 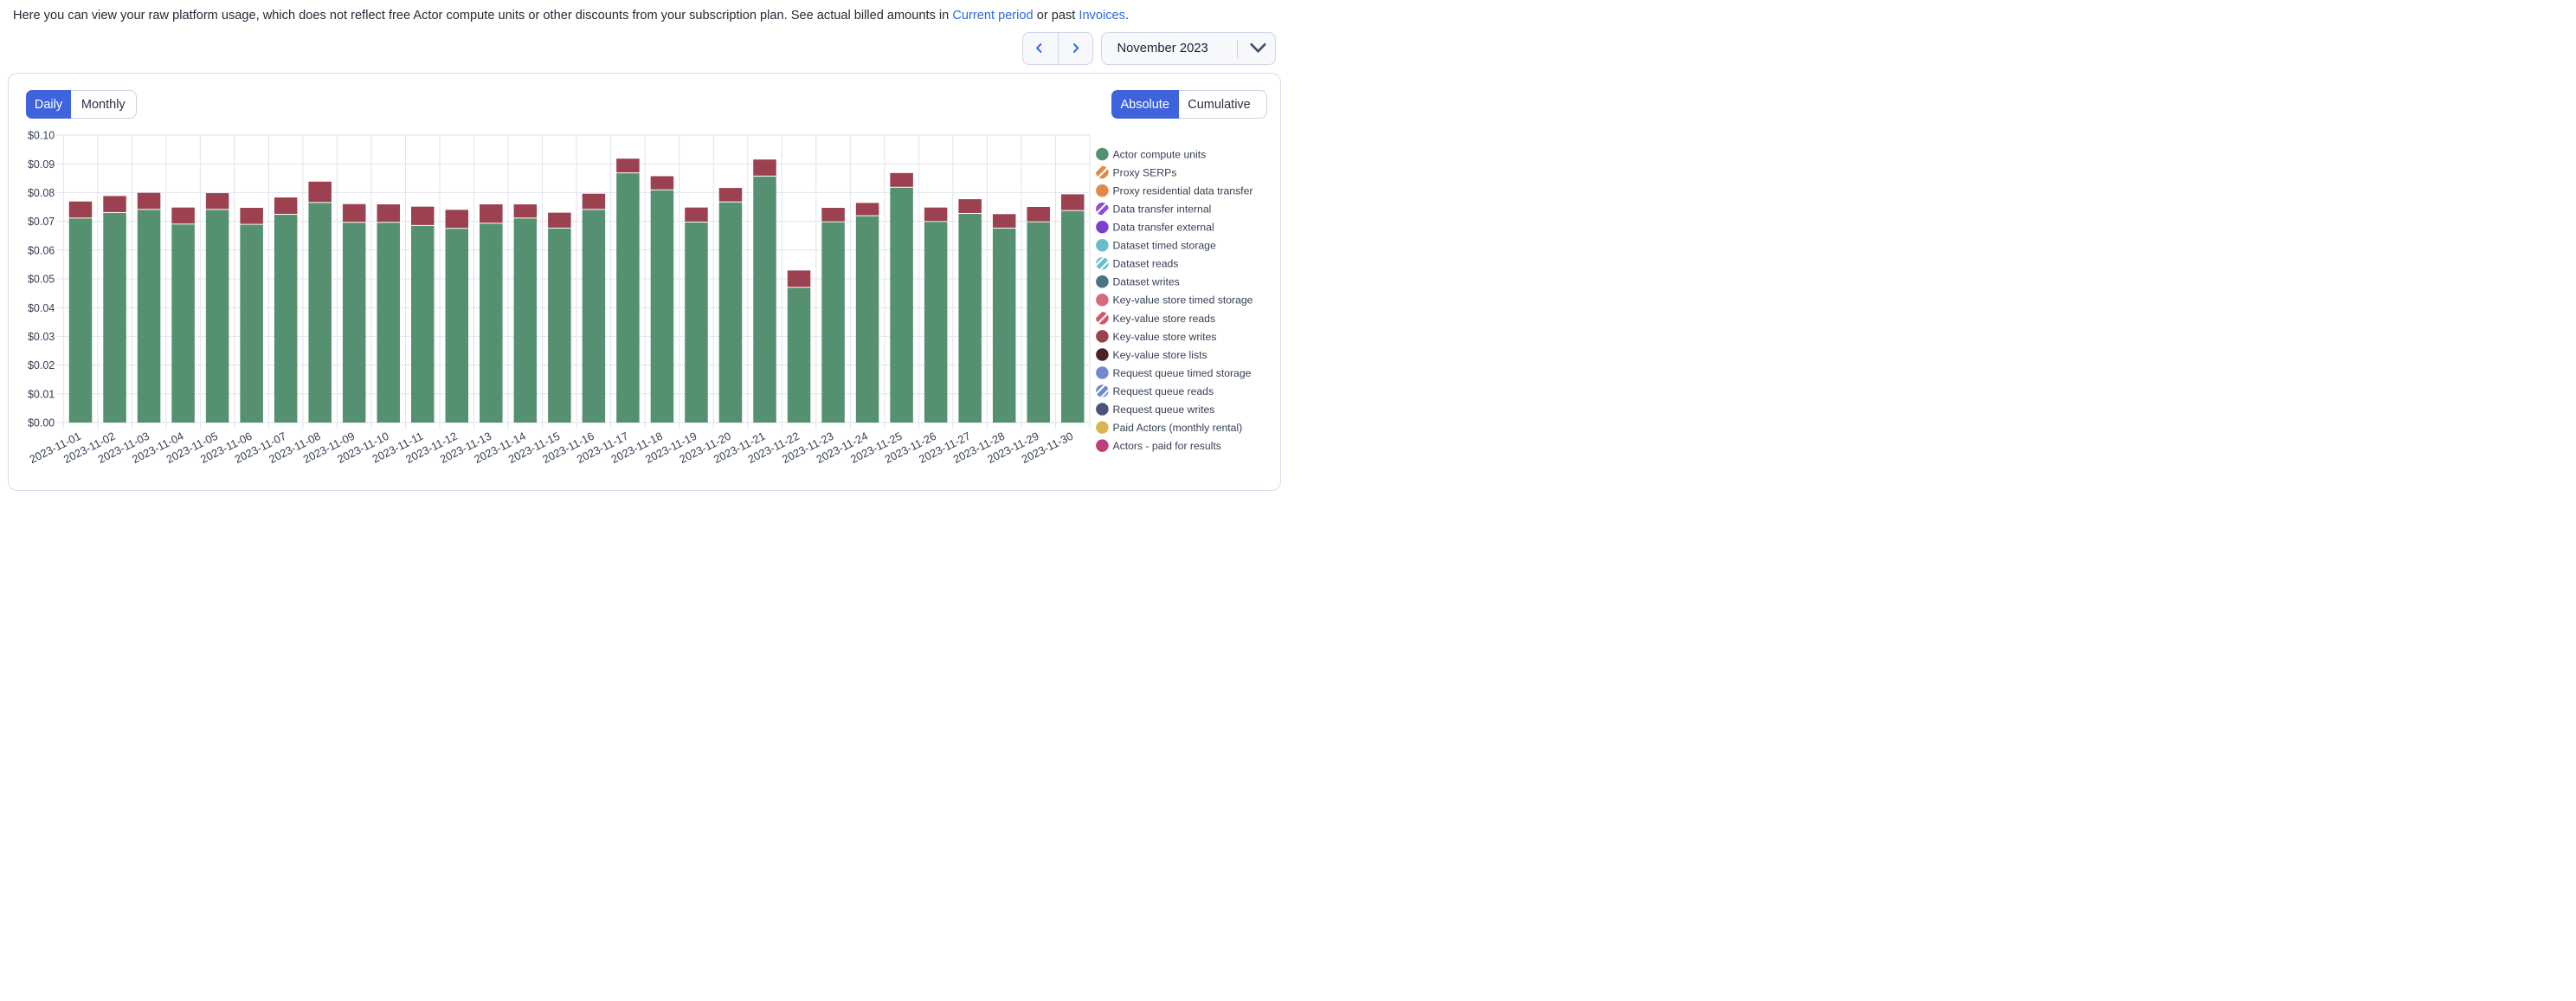 What do you see at coordinates (1182, 373) in the screenshot?
I see `svg-text: Request queue timed storage` at bounding box center [1182, 373].